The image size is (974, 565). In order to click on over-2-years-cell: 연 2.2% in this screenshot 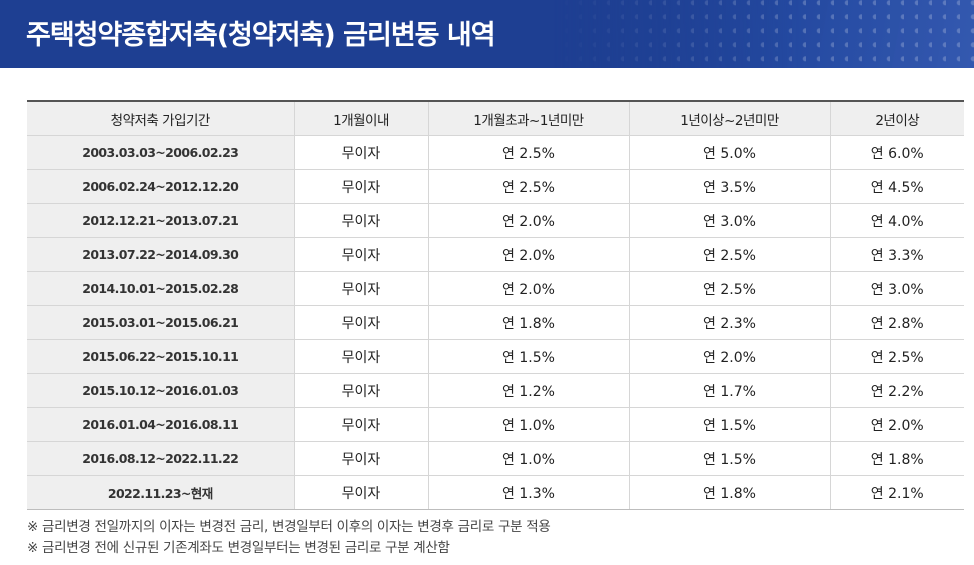, I will do `click(896, 390)`.